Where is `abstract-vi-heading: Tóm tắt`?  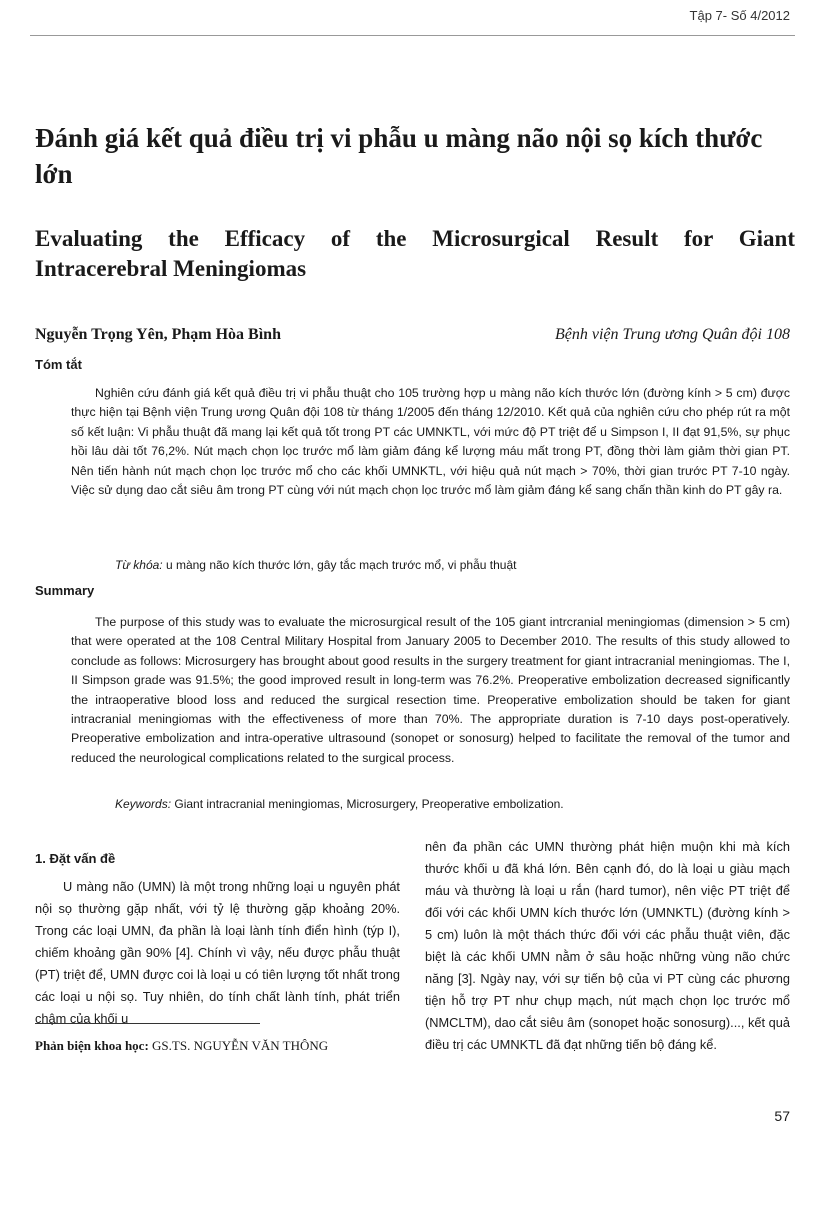 abstract-vi-heading: Tóm tắt is located at coordinates (58, 364).